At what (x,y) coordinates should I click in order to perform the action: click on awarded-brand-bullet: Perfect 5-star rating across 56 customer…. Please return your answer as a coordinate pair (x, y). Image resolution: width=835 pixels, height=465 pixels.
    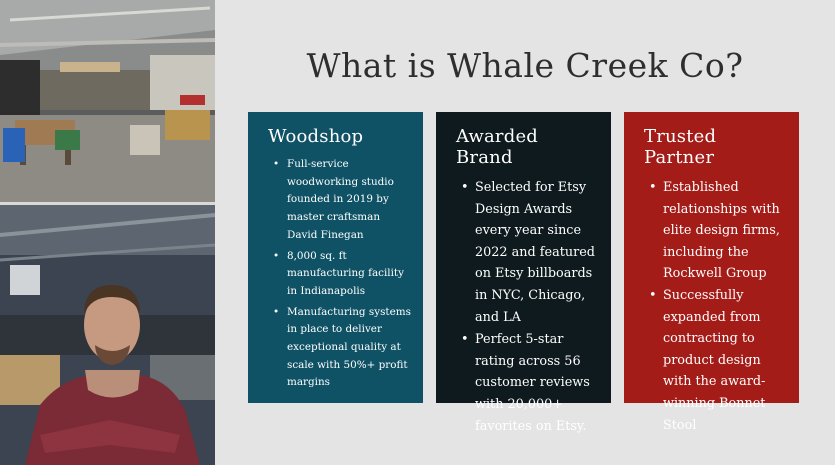
    Looking at the image, I should click on (530, 383).